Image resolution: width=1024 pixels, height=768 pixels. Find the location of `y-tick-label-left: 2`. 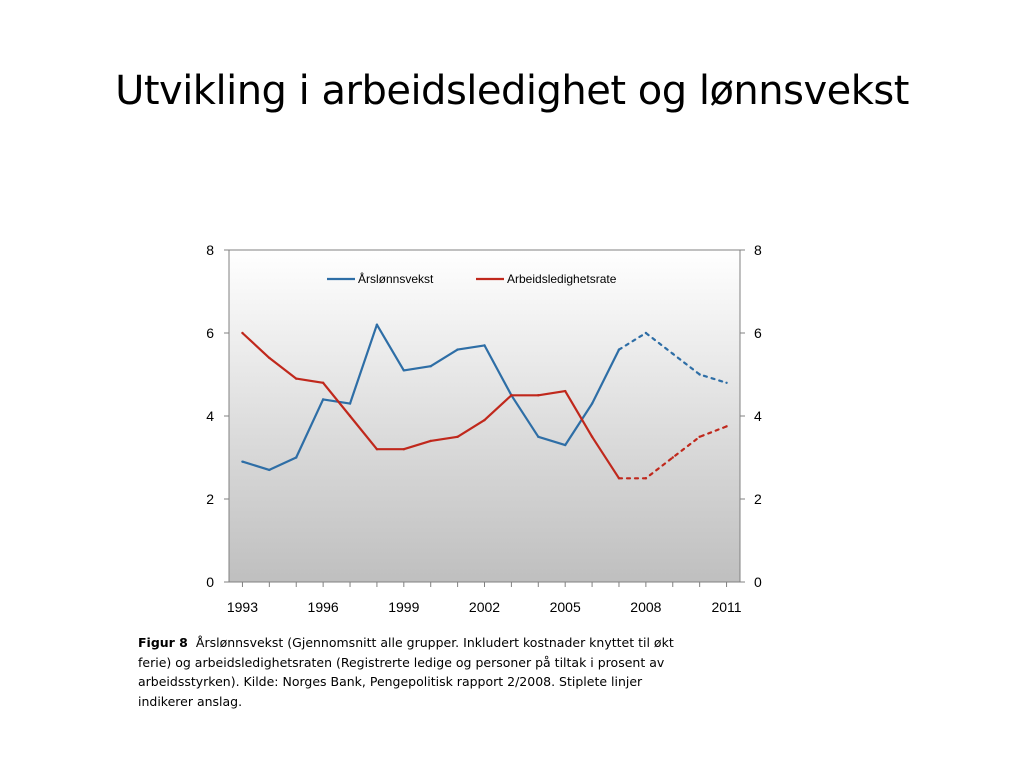

y-tick-label-left: 2 is located at coordinates (210, 499).